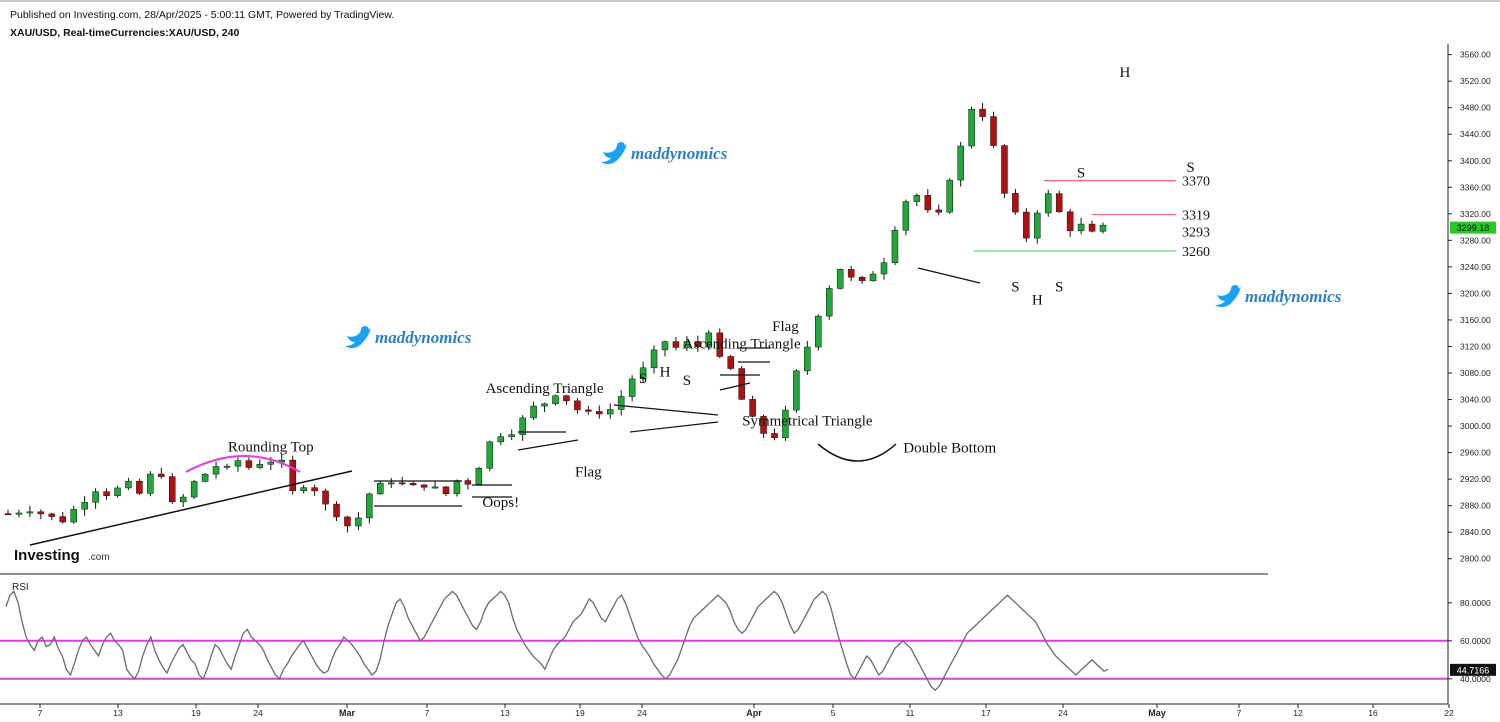 The height and width of the screenshot is (722, 1500). I want to click on pattern-annotation: Double Bottom, so click(949, 449).